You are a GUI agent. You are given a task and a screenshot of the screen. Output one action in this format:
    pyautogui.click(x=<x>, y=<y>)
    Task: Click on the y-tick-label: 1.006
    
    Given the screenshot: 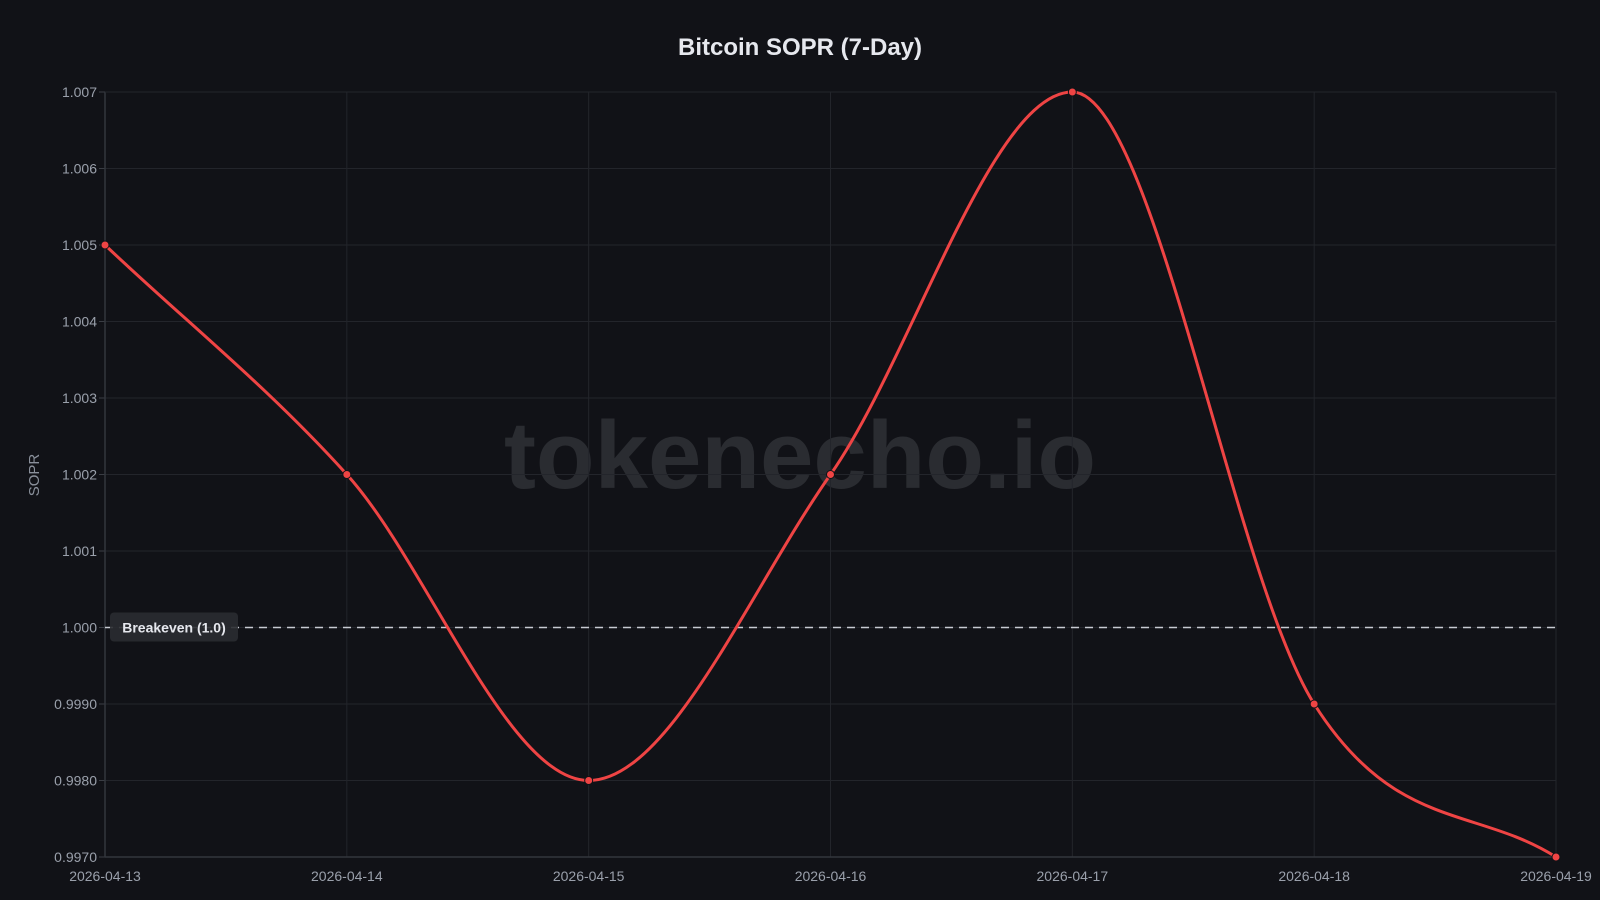 What is the action you would take?
    pyautogui.click(x=79, y=169)
    